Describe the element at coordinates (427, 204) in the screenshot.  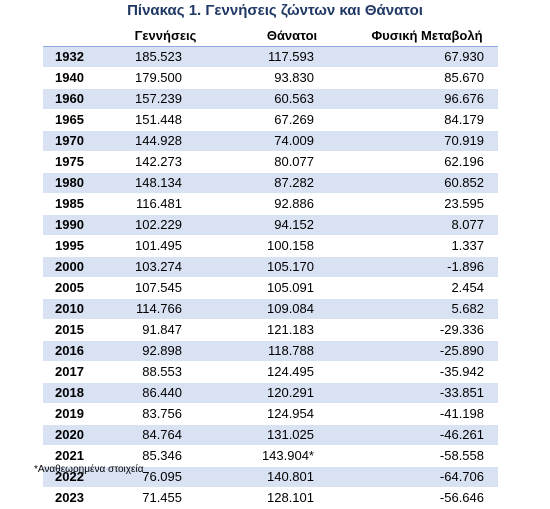
I see `natural-change-cell: 23.595` at that location.